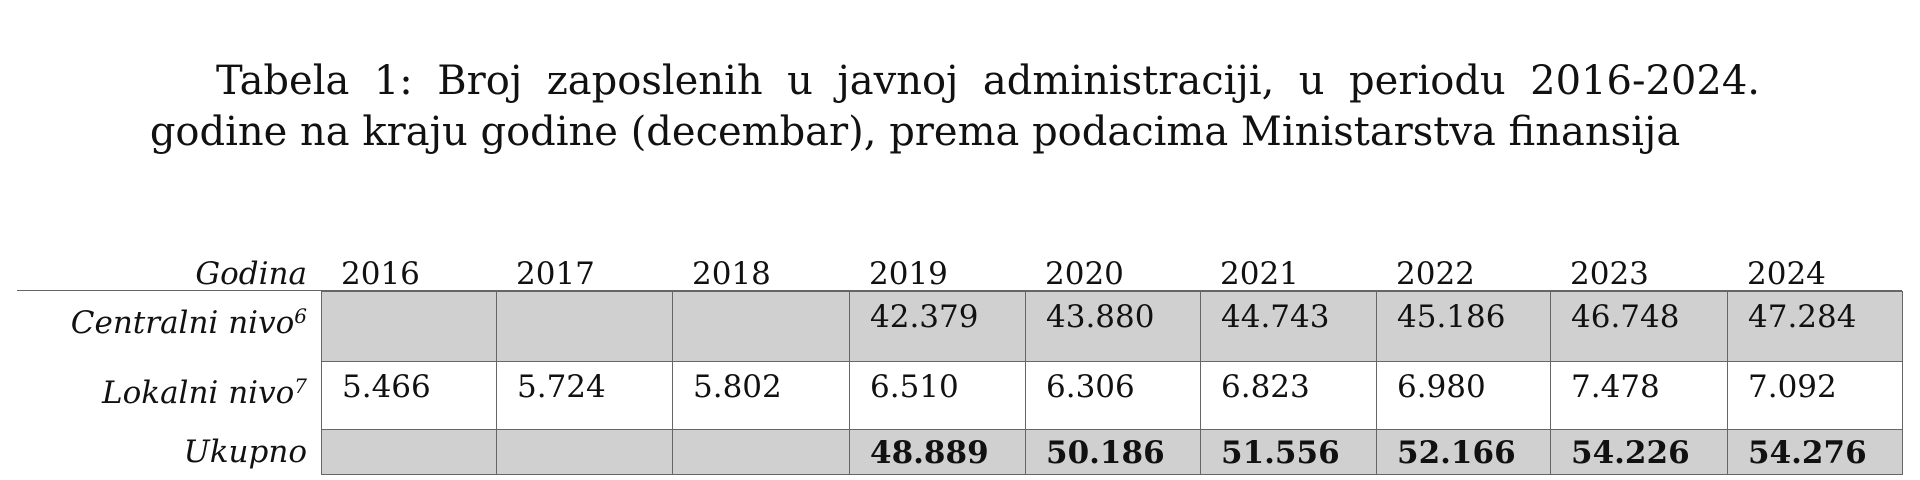  Describe the element at coordinates (169, 451) in the screenshot. I see `row-label: Ukupno` at that location.